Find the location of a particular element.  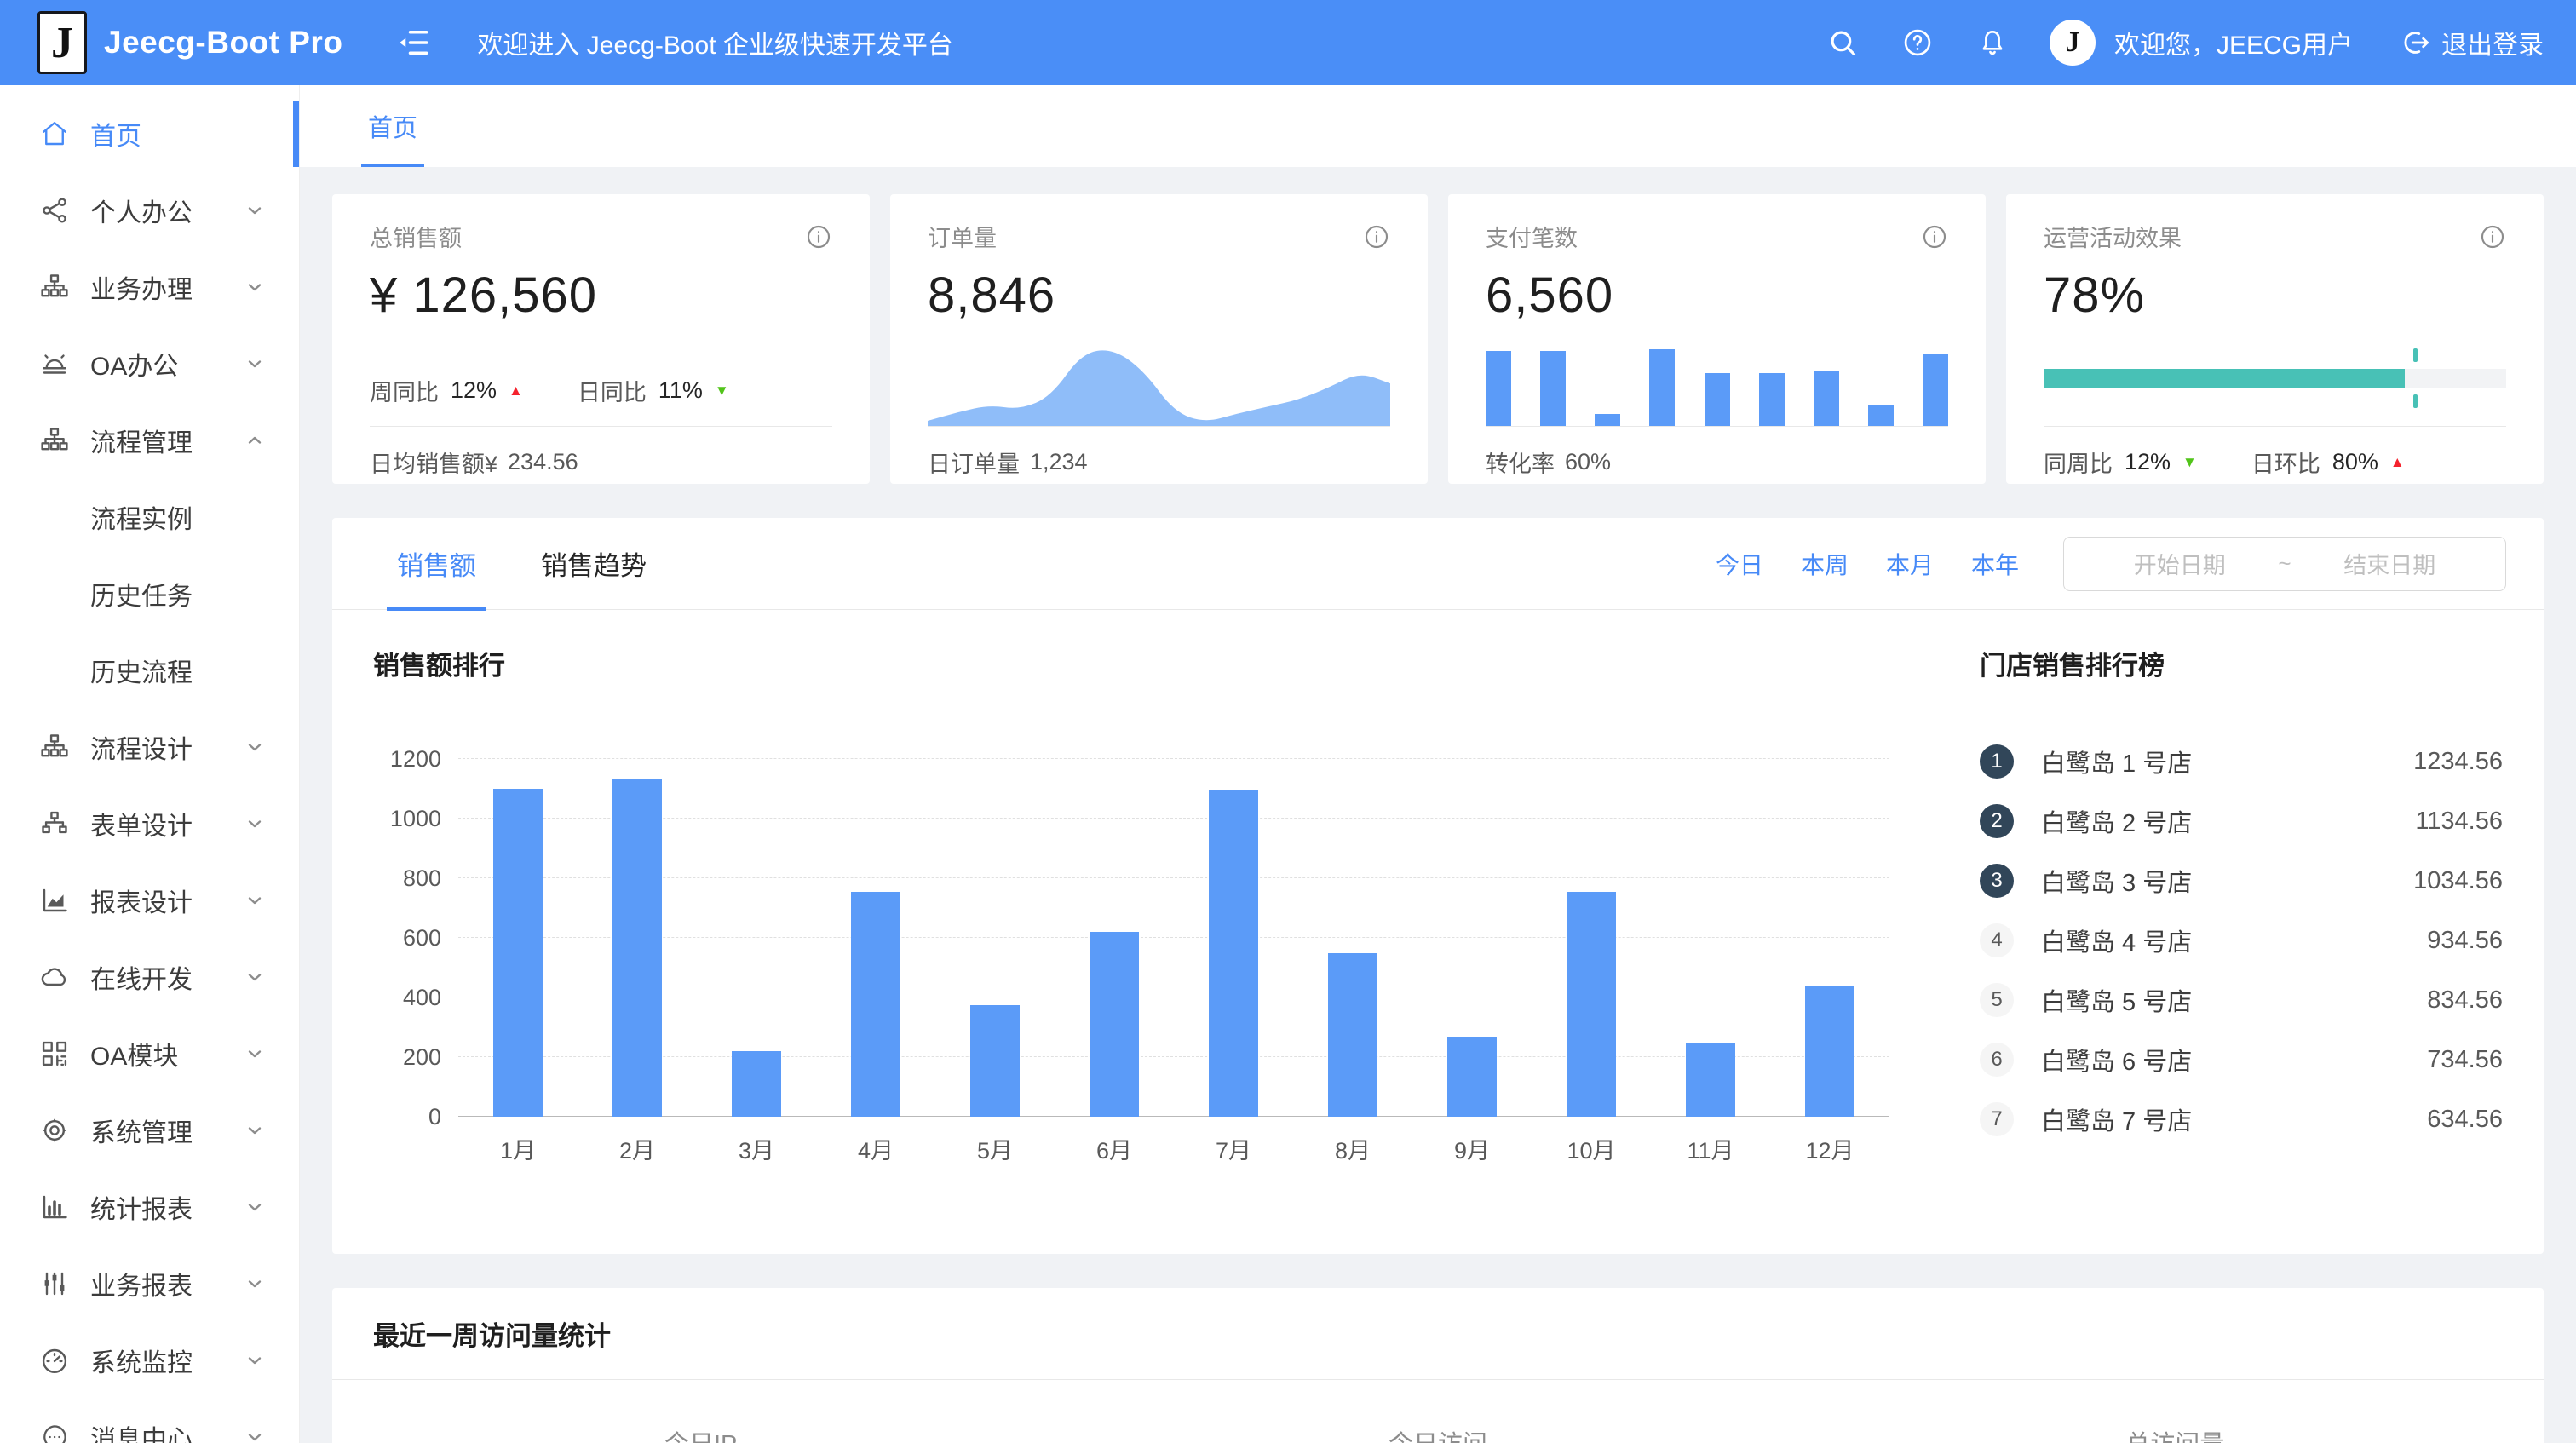

bar-2月 is located at coordinates (637, 947).